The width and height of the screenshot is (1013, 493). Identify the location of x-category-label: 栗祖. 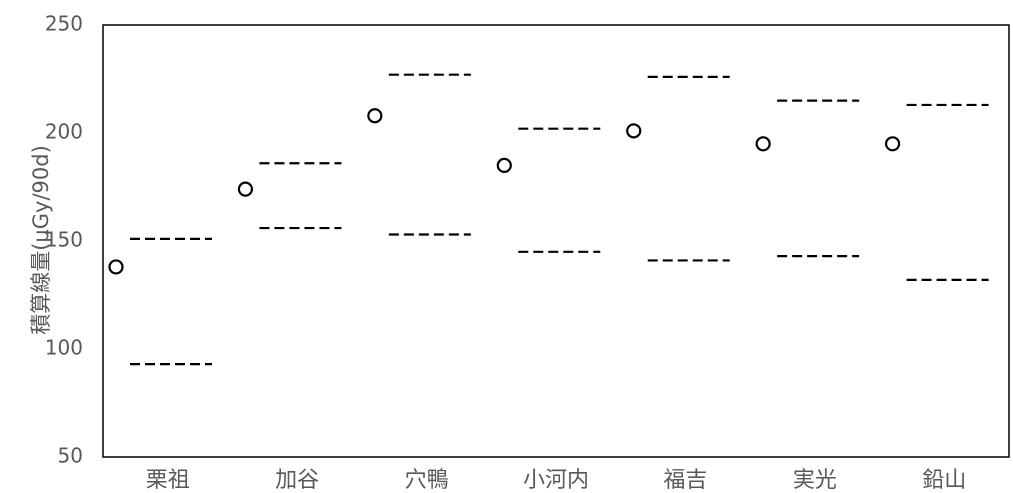
(168, 480).